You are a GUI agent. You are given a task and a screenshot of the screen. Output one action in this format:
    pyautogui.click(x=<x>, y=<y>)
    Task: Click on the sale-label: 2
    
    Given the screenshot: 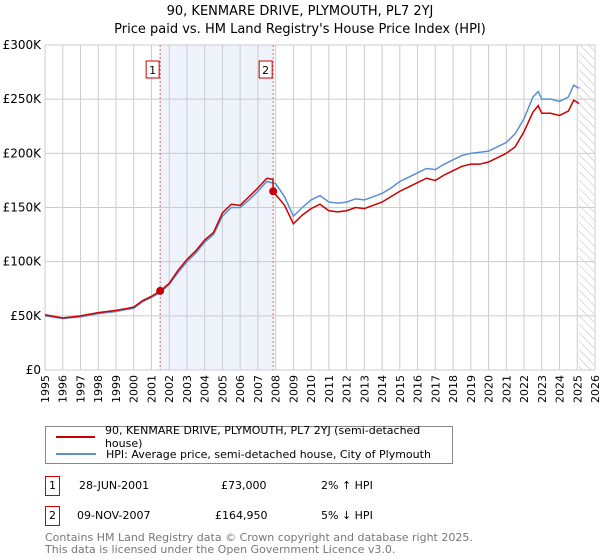 What is the action you would take?
    pyautogui.click(x=265, y=70)
    